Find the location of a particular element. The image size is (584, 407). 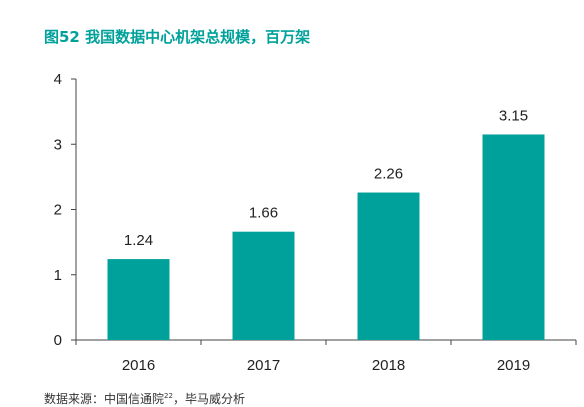

bar-2016 is located at coordinates (138, 299).